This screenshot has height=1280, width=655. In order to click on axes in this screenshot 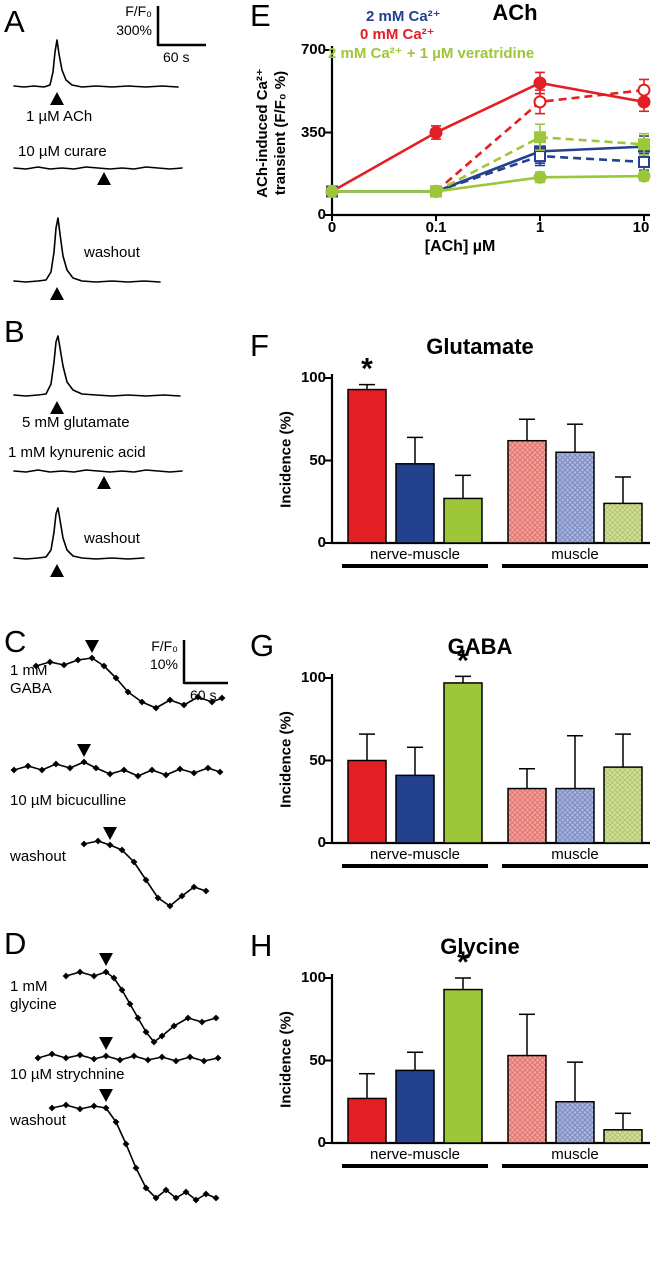, I will do `click(490, 131)`.